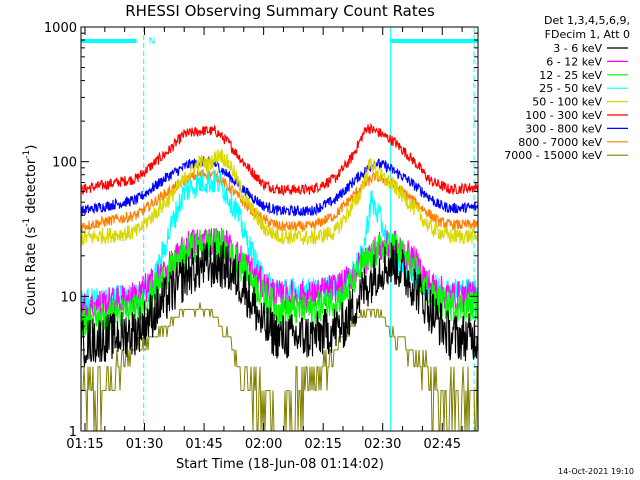 This screenshot has width=640, height=480. What do you see at coordinates (73, 432) in the screenshot?
I see `y-tick-label-0: 1` at bounding box center [73, 432].